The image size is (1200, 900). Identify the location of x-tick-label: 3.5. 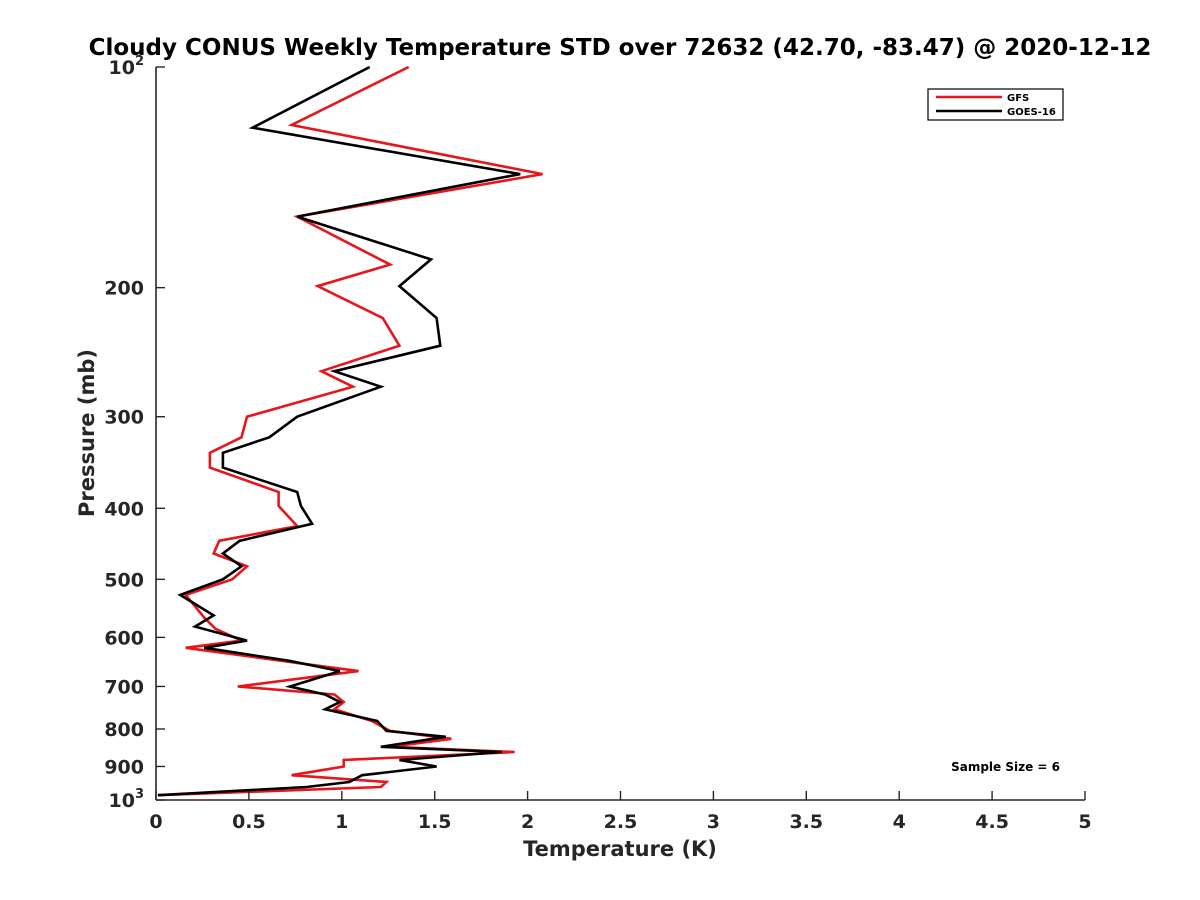
(806, 822).